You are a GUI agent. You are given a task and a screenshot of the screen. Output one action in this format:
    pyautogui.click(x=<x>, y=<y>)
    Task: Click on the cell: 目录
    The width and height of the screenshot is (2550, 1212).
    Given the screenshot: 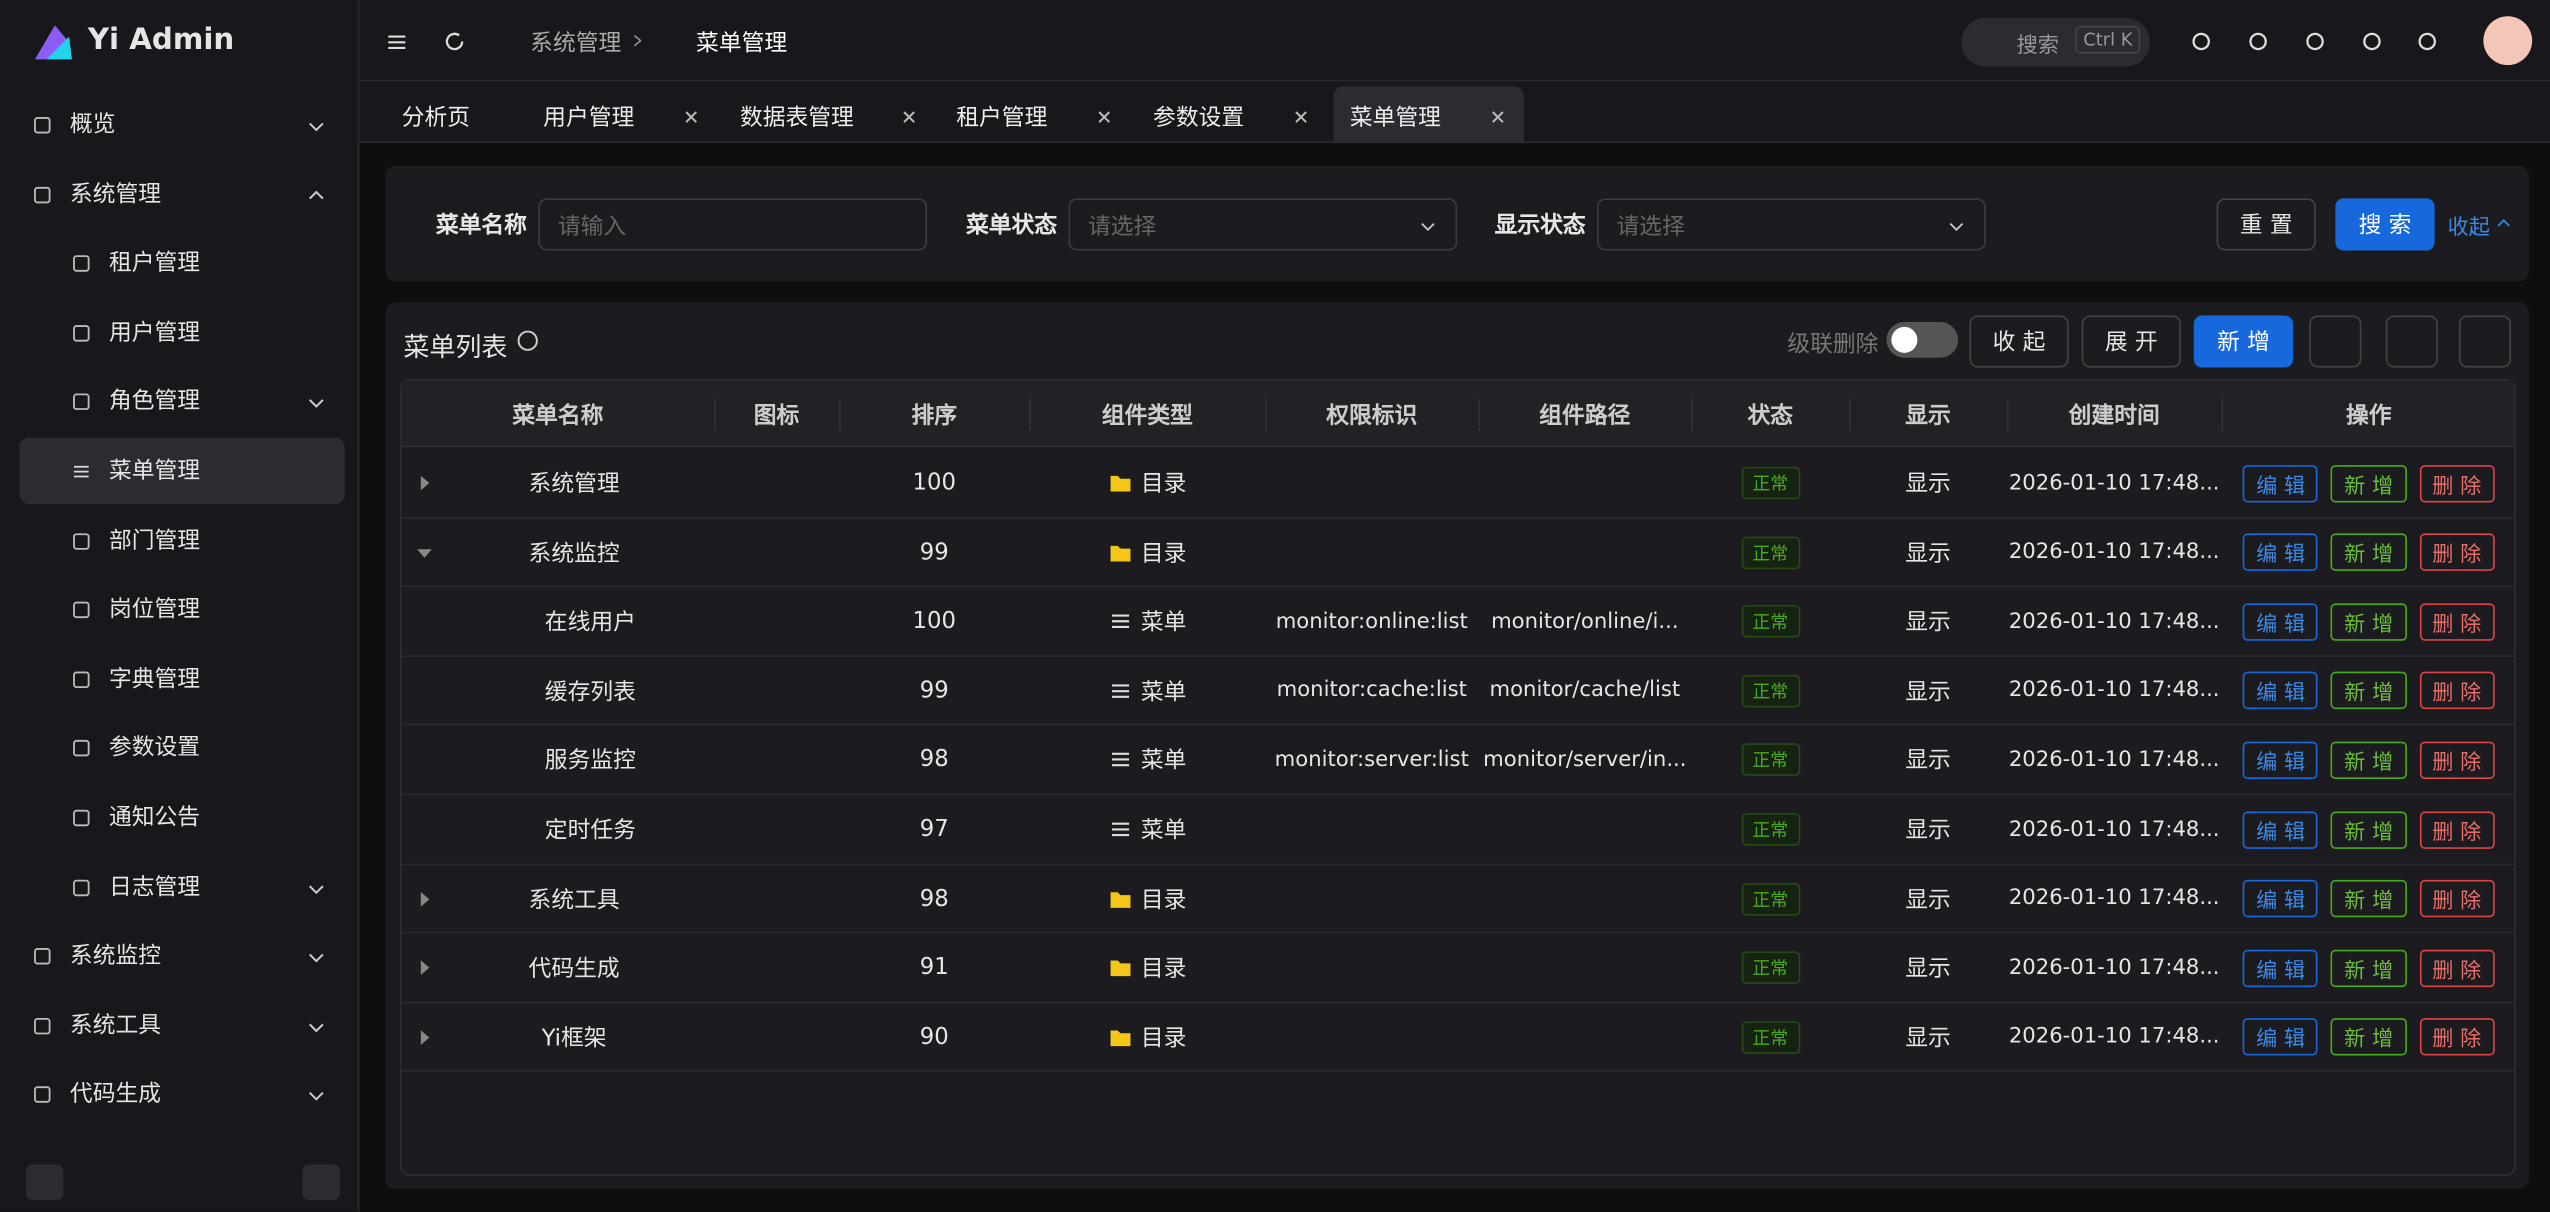 What is the action you would take?
    pyautogui.click(x=1147, y=899)
    